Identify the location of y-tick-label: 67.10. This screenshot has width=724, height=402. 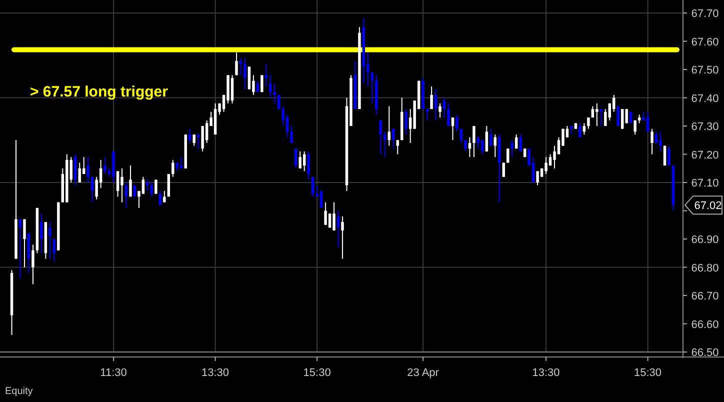
(705, 184).